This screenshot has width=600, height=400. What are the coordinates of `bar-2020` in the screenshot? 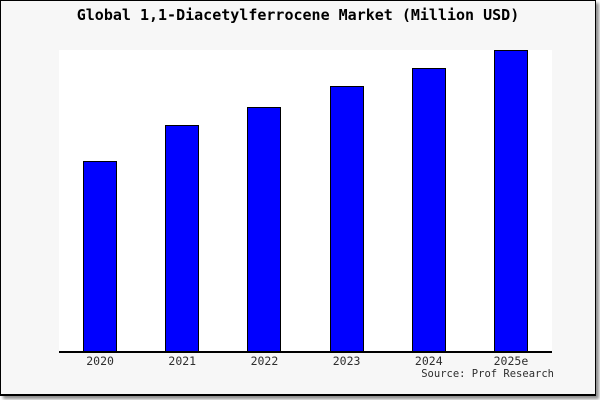 It's located at (100, 256).